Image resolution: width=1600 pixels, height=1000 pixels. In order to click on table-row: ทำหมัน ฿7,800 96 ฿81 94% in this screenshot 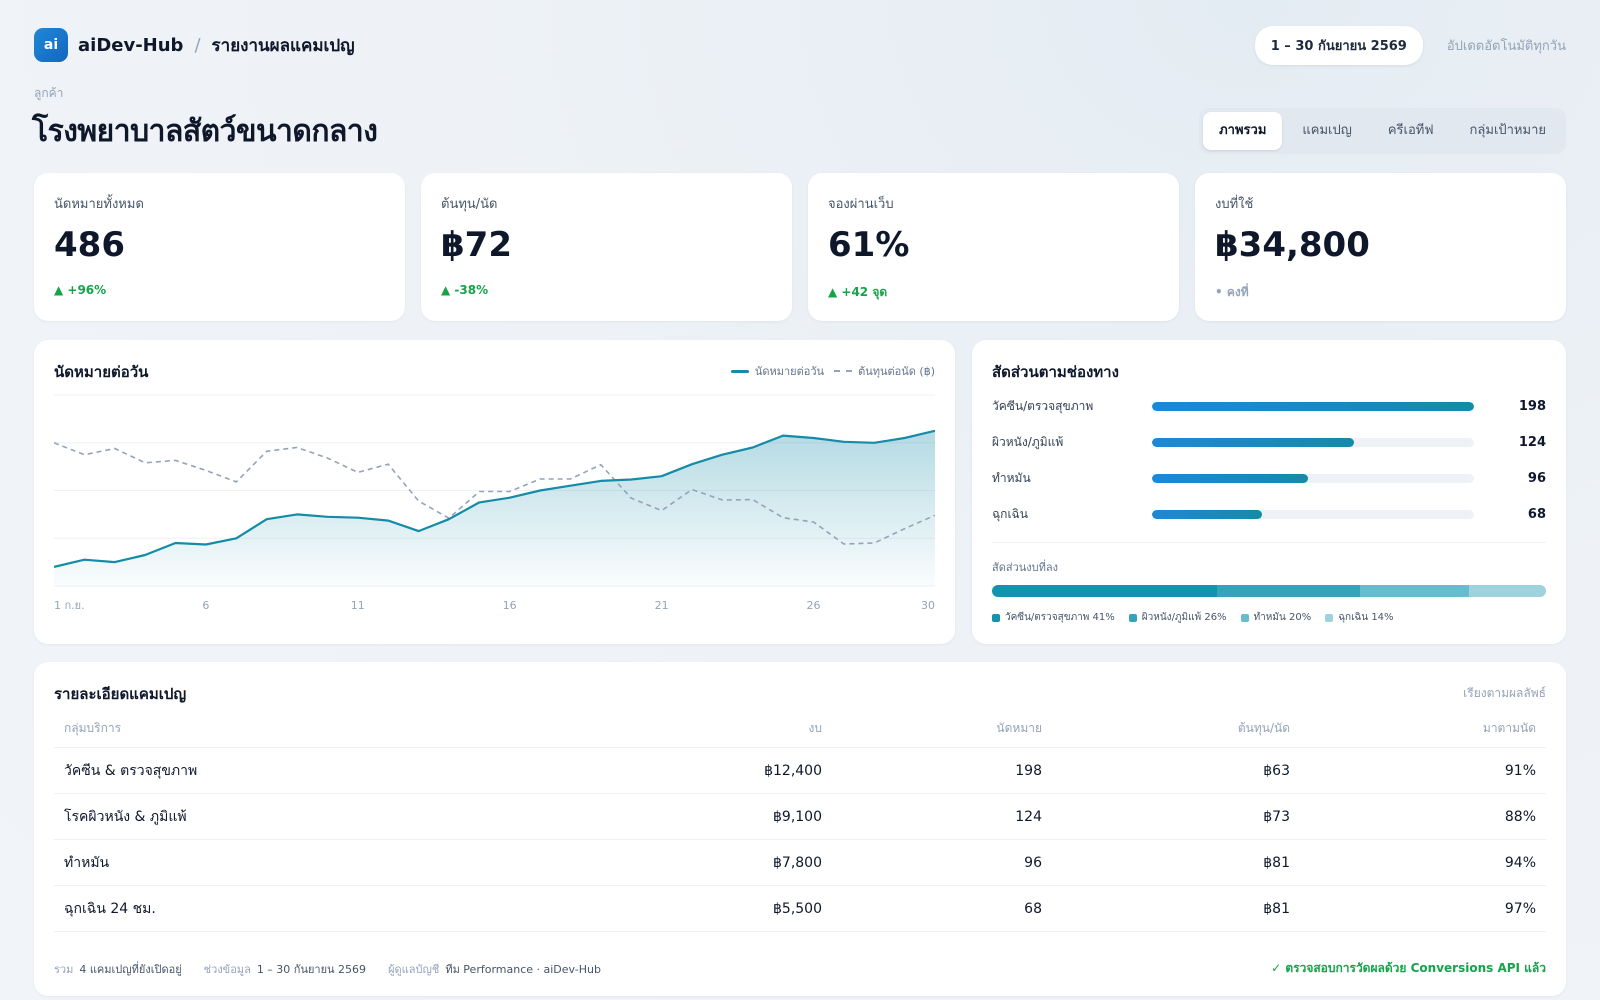, I will do `click(800, 863)`.